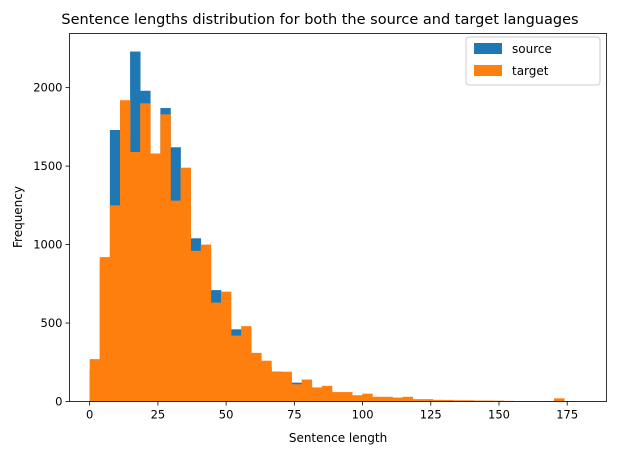 Image resolution: width=628 pixels, height=455 pixels. What do you see at coordinates (488, 70) in the screenshot?
I see `legend-swatch-target` at bounding box center [488, 70].